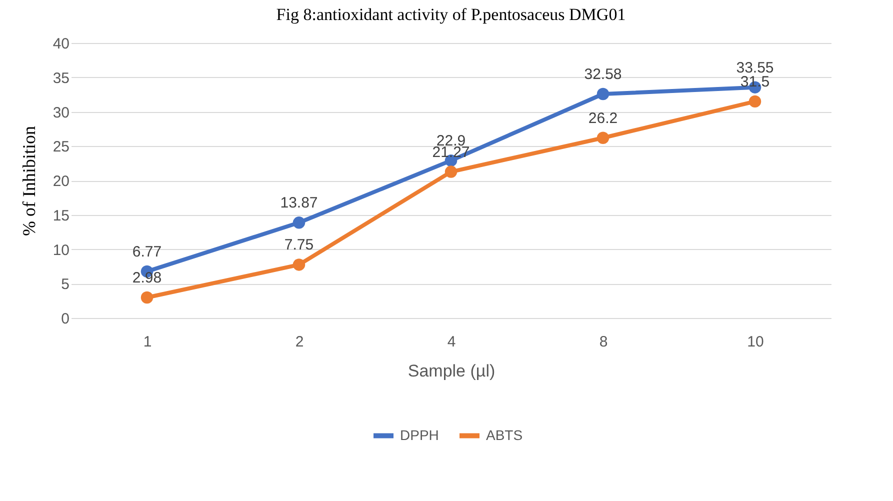 This screenshot has width=893, height=501. What do you see at coordinates (419, 434) in the screenshot?
I see `legend-label: DPPH` at bounding box center [419, 434].